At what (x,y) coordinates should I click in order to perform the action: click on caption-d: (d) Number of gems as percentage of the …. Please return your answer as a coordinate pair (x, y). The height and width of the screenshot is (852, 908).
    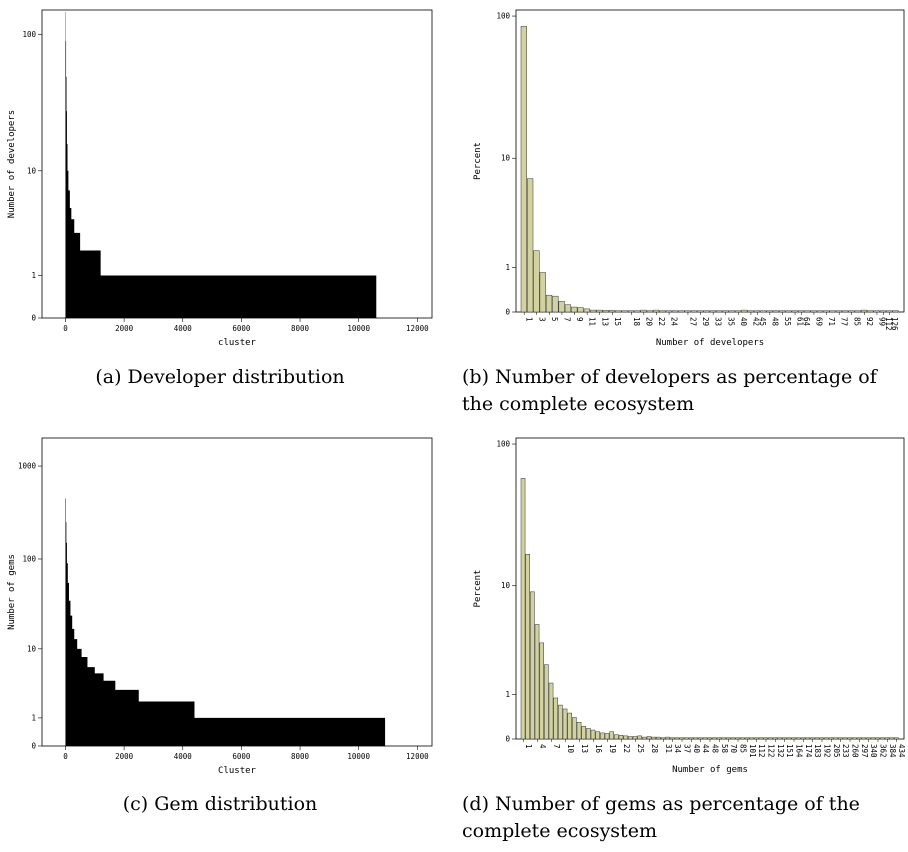
    Looking at the image, I should click on (661, 817).